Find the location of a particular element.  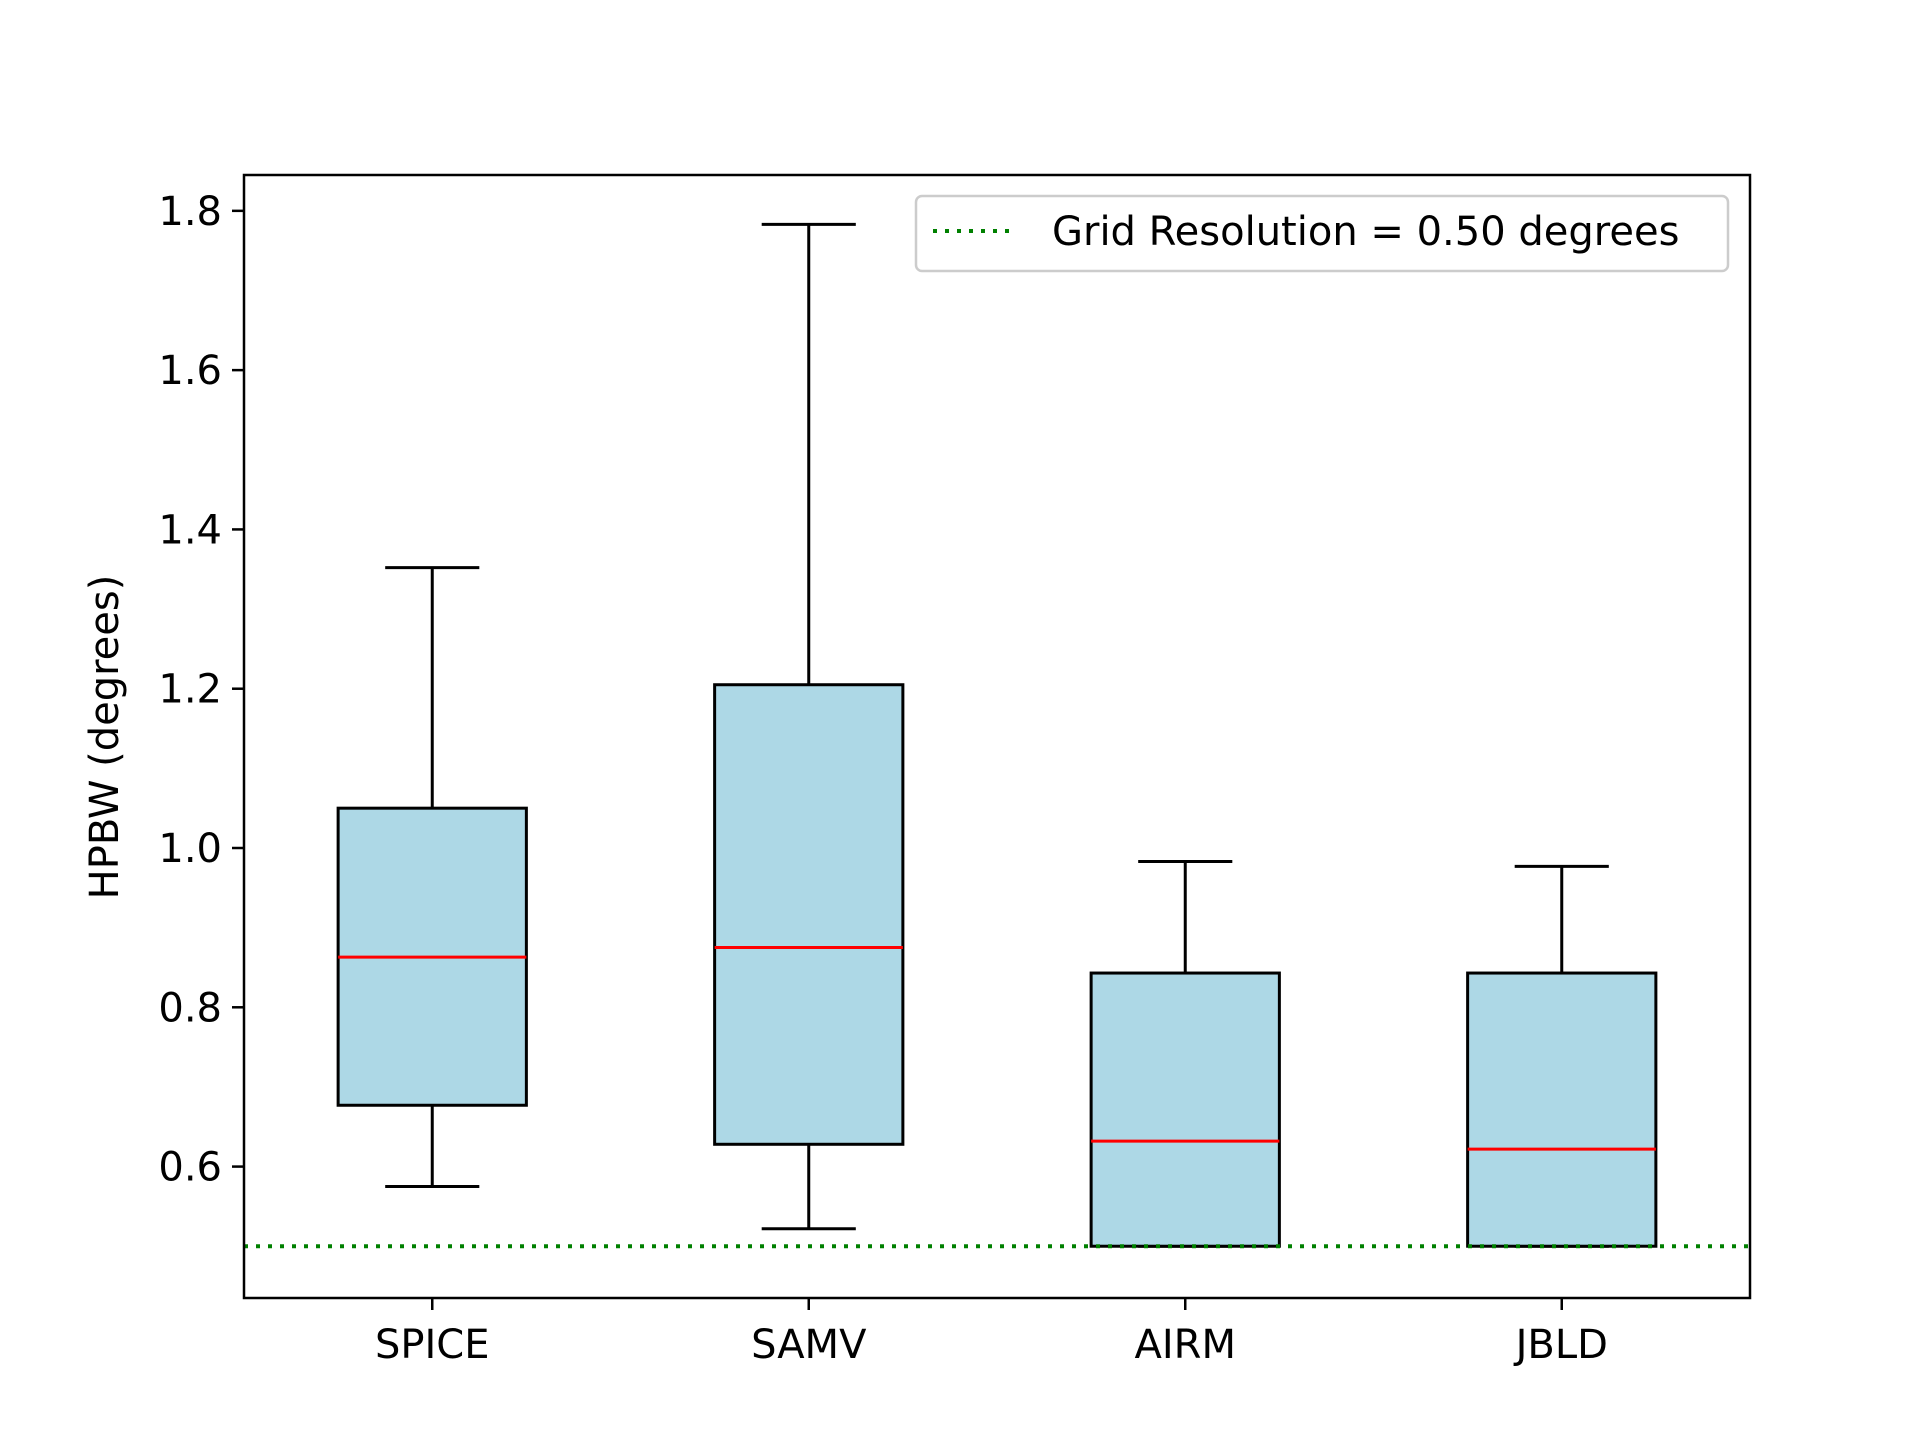

y-tick-label: 0.8 is located at coordinates (190, 1008).